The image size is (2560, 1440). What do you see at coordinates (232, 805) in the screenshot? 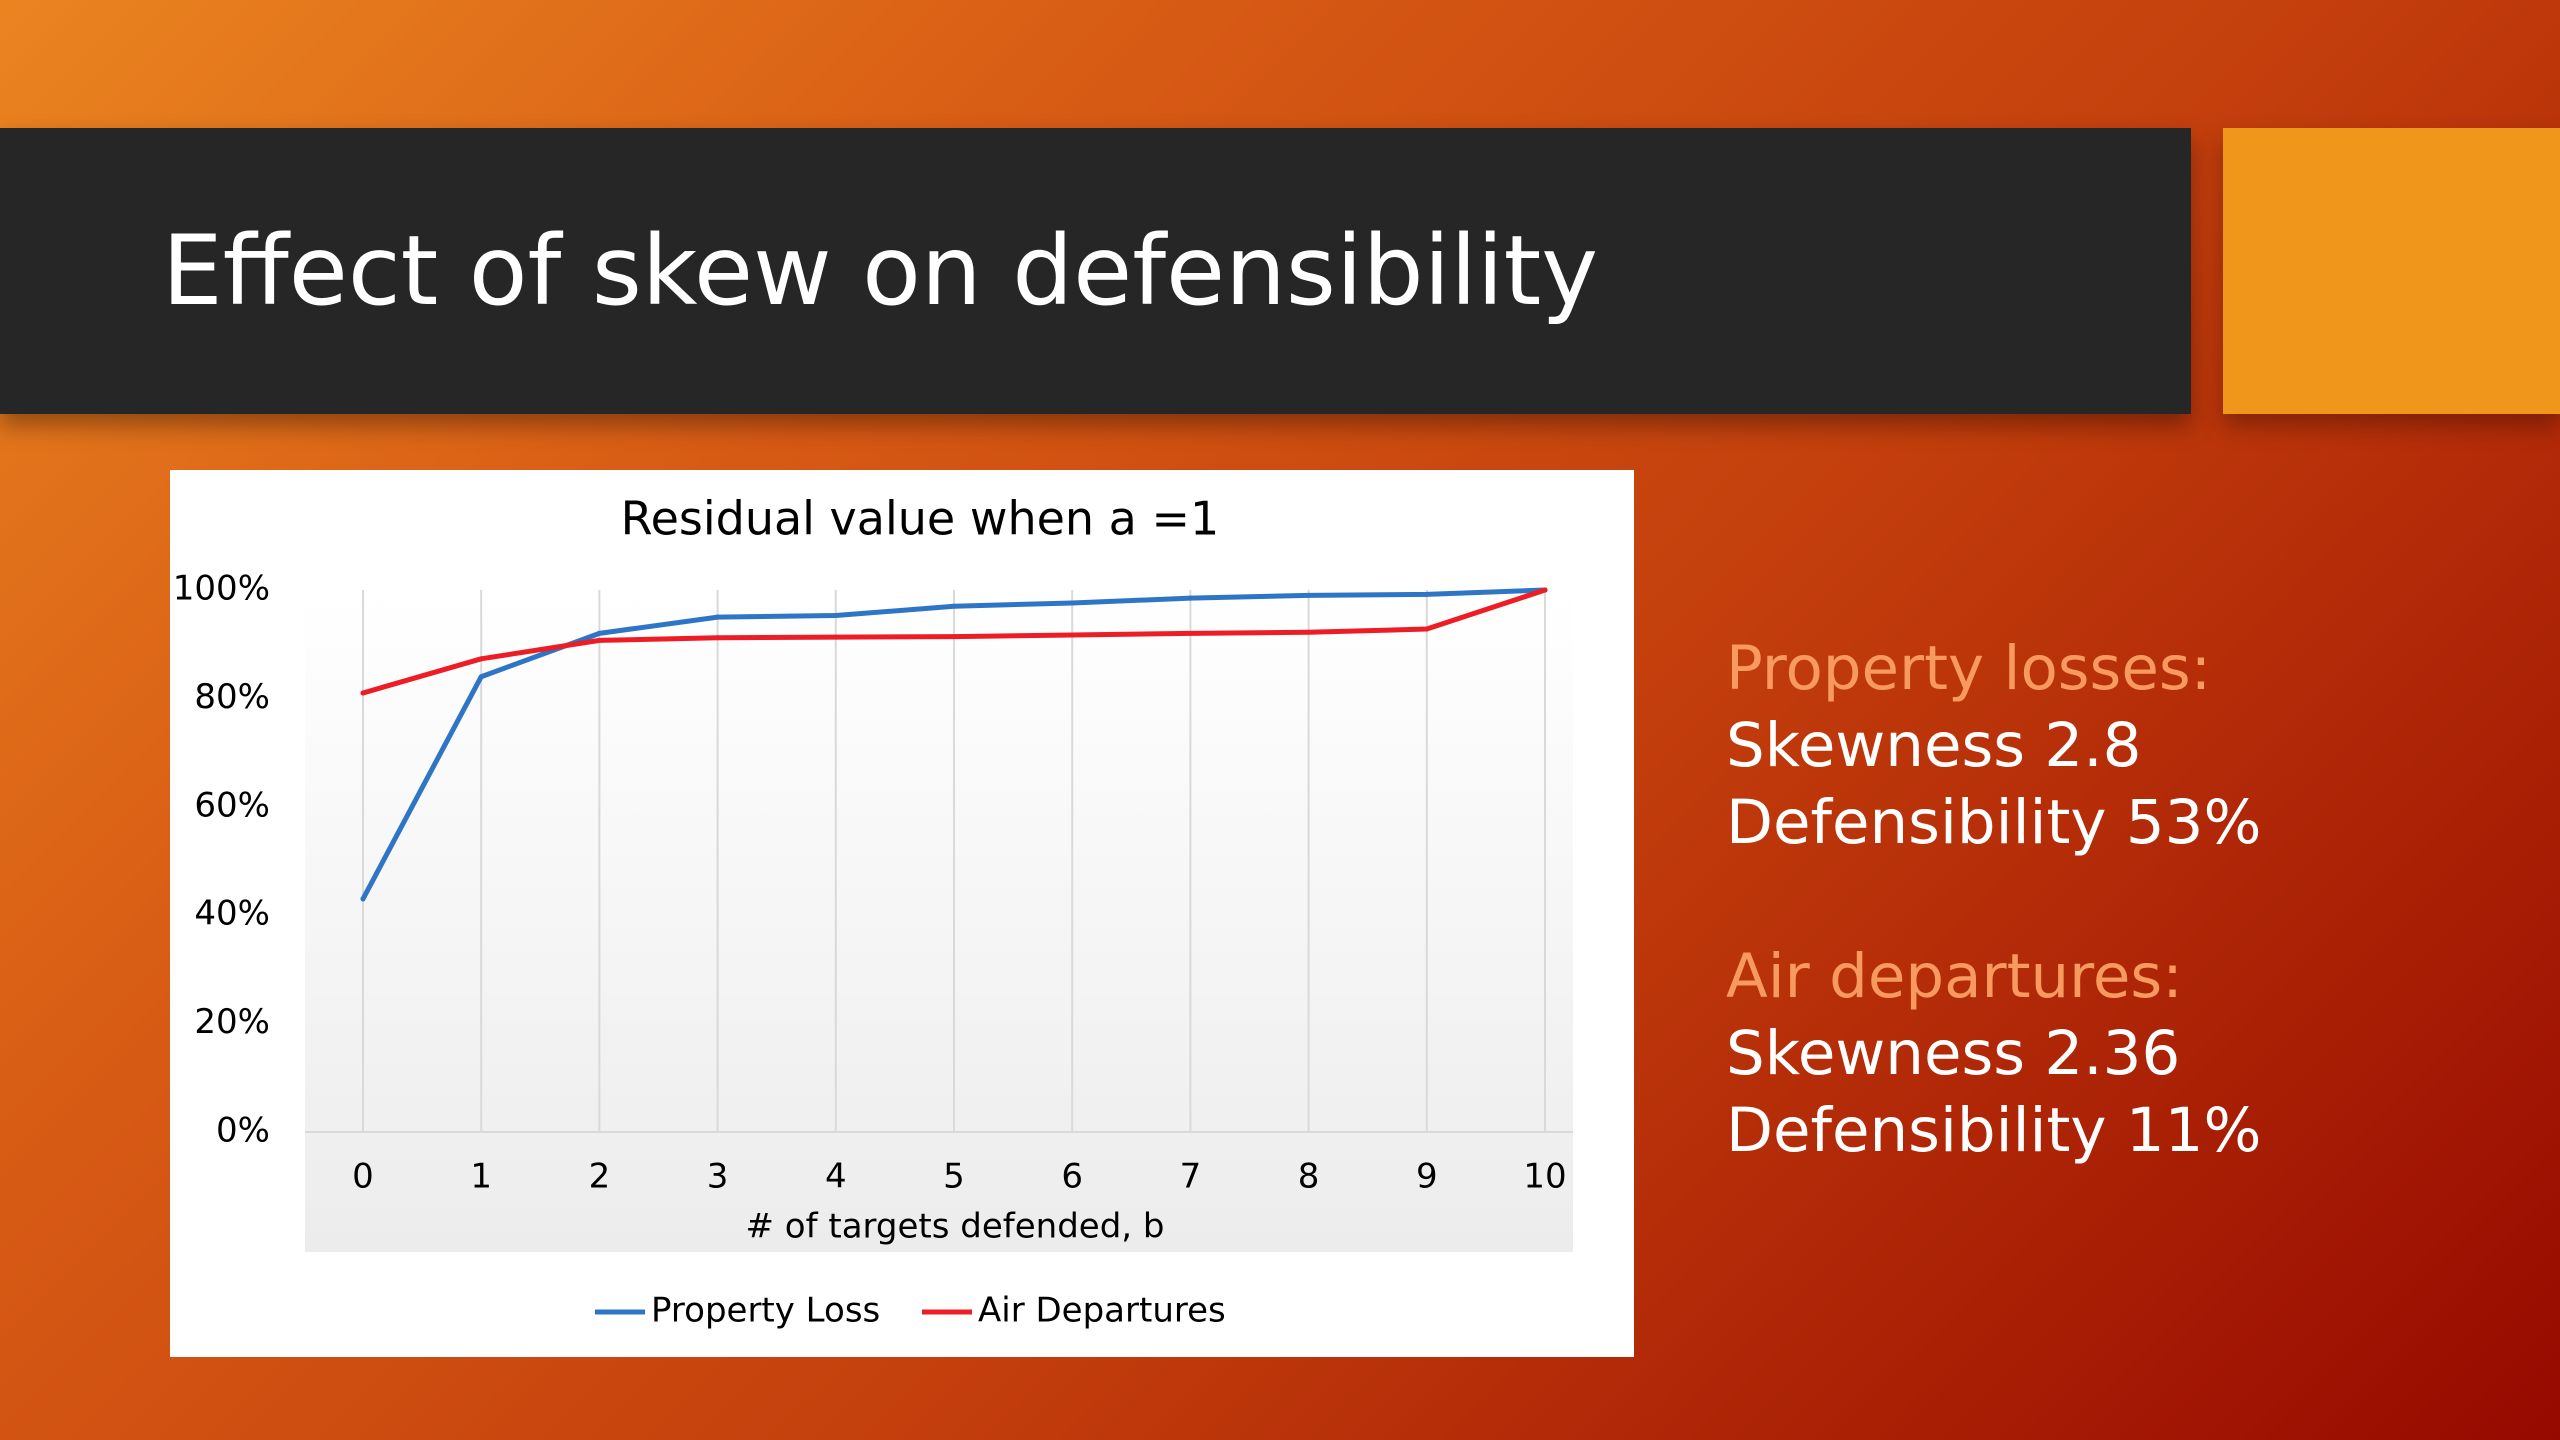
I see `y-tick-label: 60%` at bounding box center [232, 805].